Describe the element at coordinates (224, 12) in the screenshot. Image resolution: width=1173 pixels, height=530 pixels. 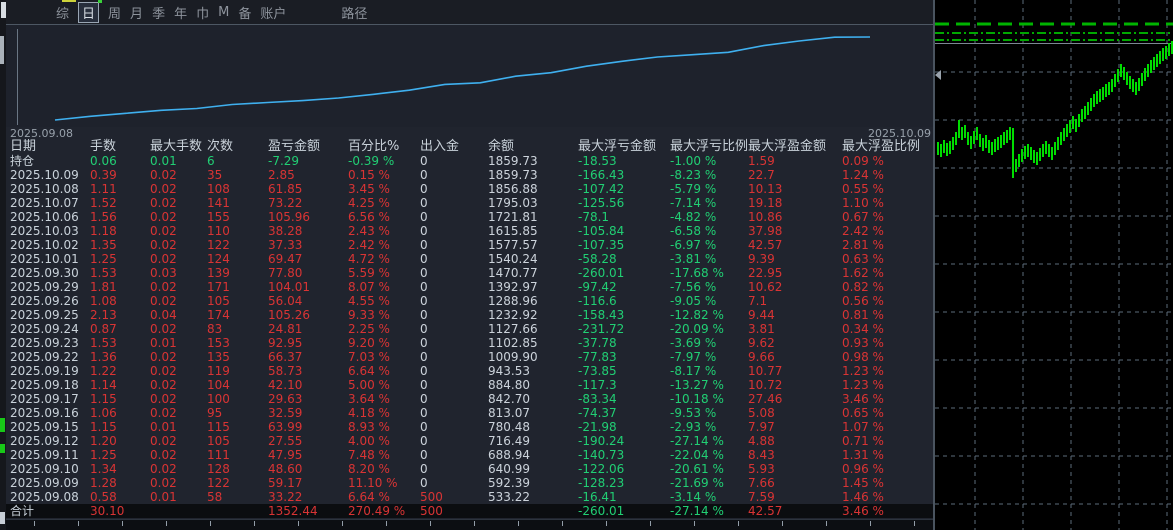
I see `menu-item-7: M` at that location.